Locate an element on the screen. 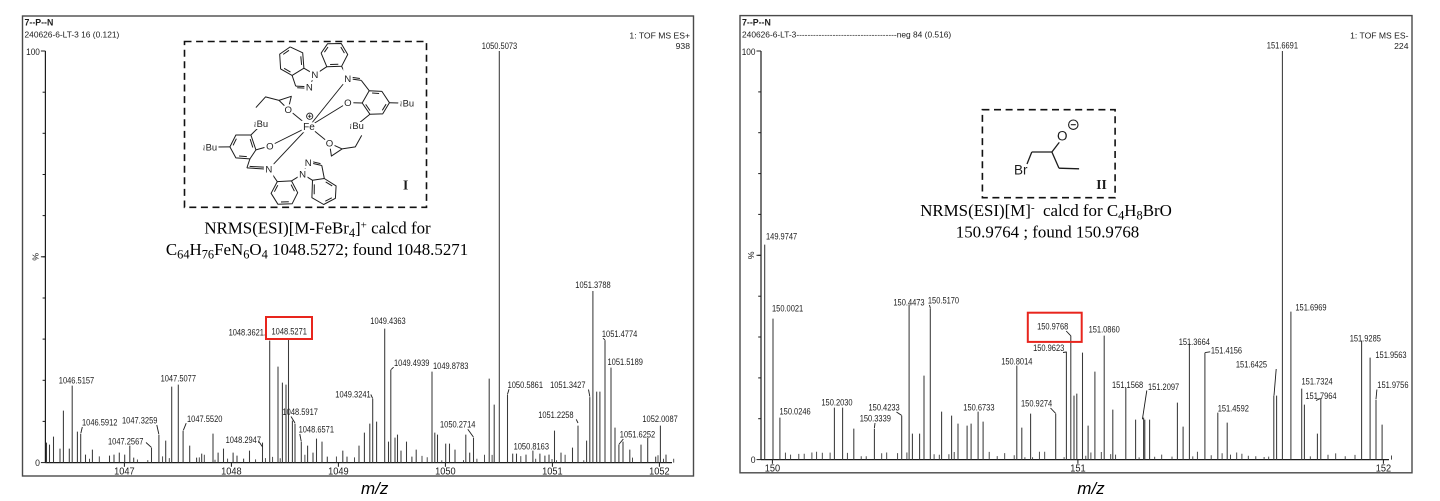 Image resolution: width=1440 pixels, height=501 pixels. svg-text: 1052 is located at coordinates (659, 472).